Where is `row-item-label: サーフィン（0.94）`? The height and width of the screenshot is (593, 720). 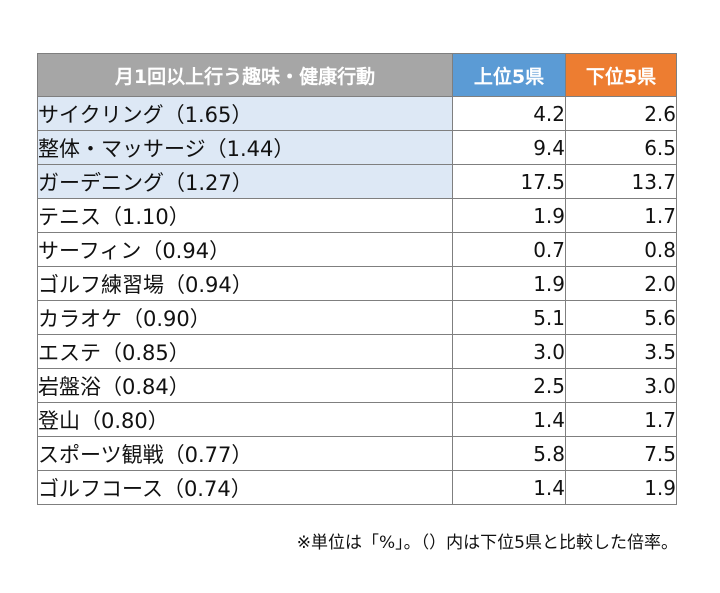 row-item-label: サーフィン（0.94） is located at coordinates (245, 249).